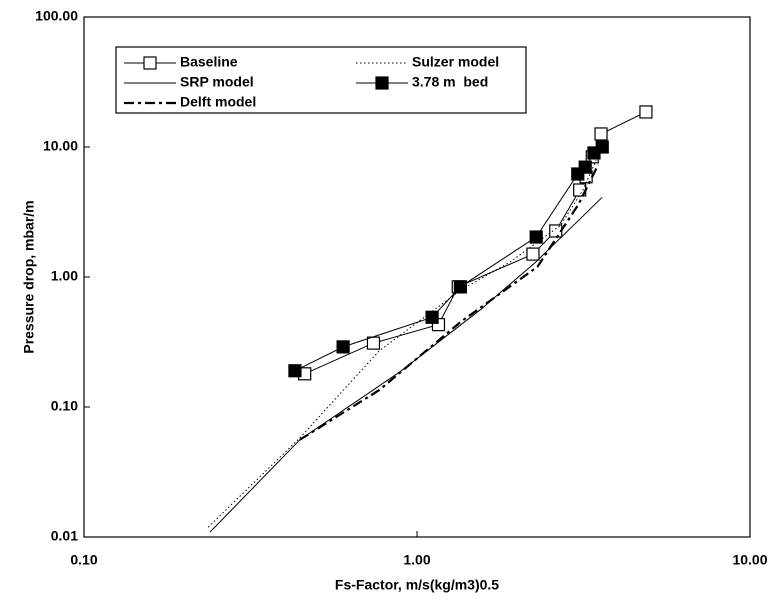 The height and width of the screenshot is (606, 768). Describe the element at coordinates (217, 82) in the screenshot. I see `legend-label: SRP model` at that location.